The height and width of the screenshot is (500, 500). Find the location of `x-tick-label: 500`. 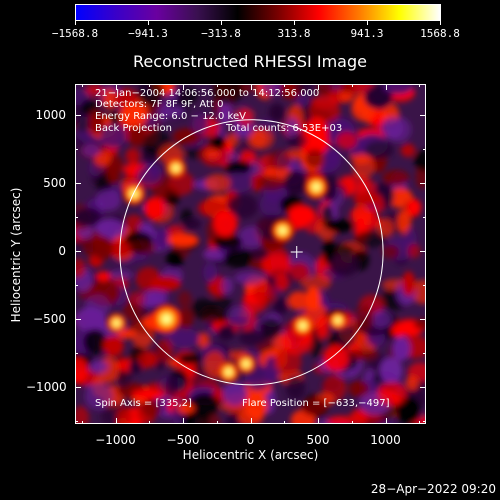

x-tick-label: 500 is located at coordinates (318, 440).